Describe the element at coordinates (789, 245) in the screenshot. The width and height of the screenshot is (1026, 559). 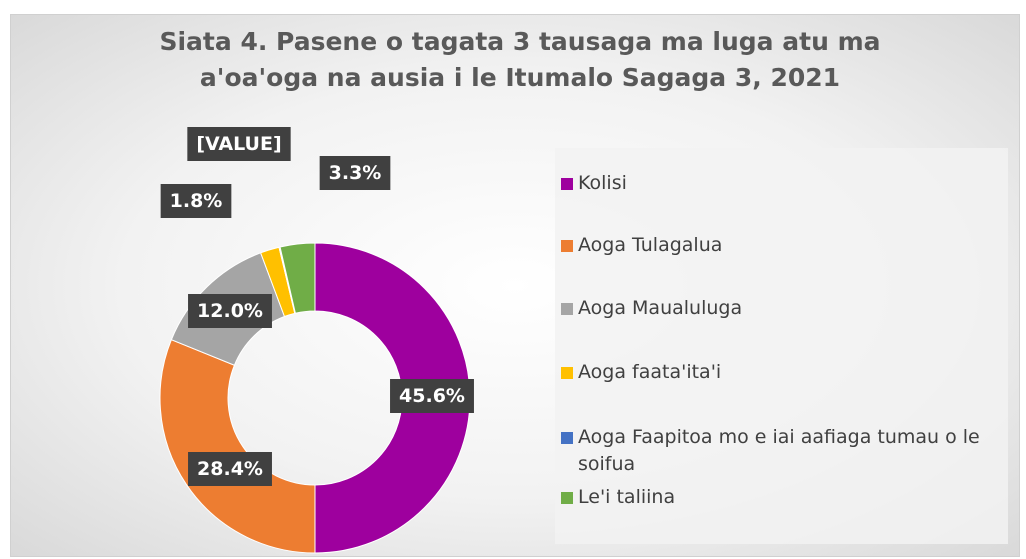
I see `legend-item: Aoga Tulagalua` at that location.